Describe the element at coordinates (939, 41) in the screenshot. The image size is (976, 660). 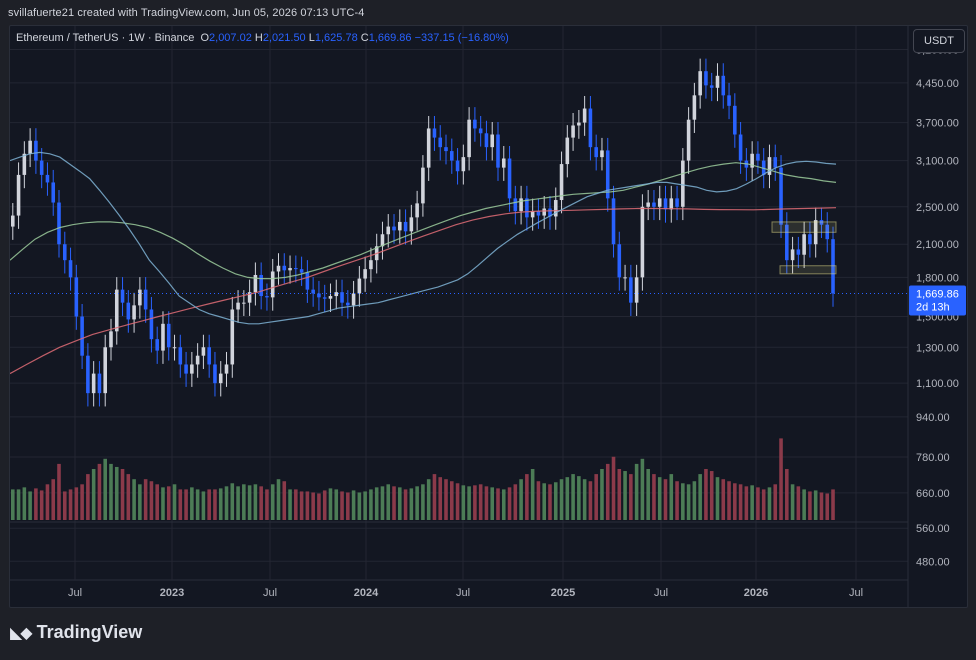
I see `currency-button: USDT` at that location.